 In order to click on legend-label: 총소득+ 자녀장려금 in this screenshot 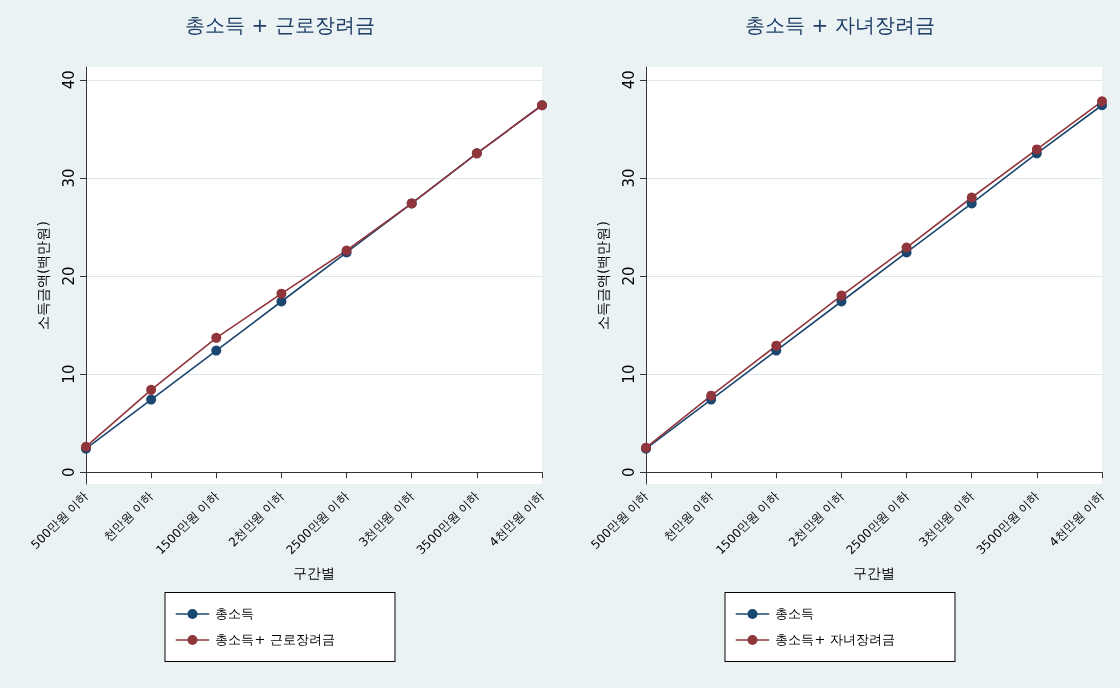, I will do `click(835, 640)`.